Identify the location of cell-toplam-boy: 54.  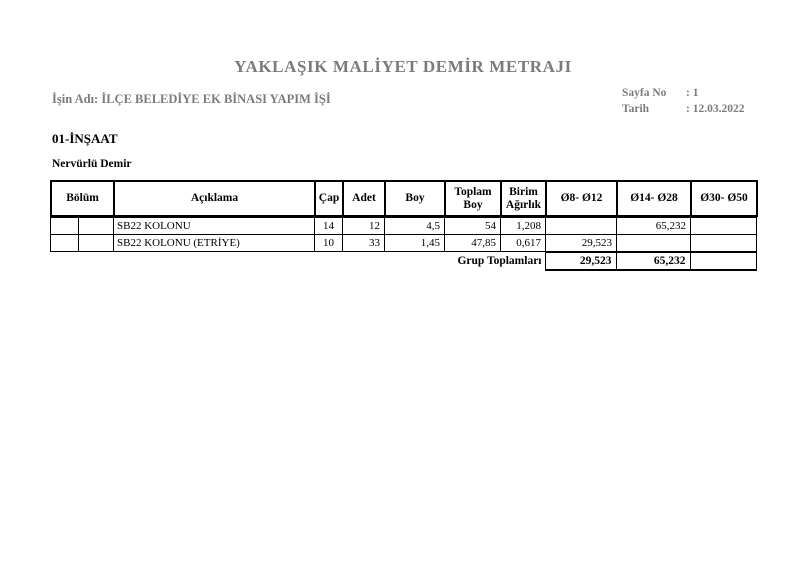
(472, 226).